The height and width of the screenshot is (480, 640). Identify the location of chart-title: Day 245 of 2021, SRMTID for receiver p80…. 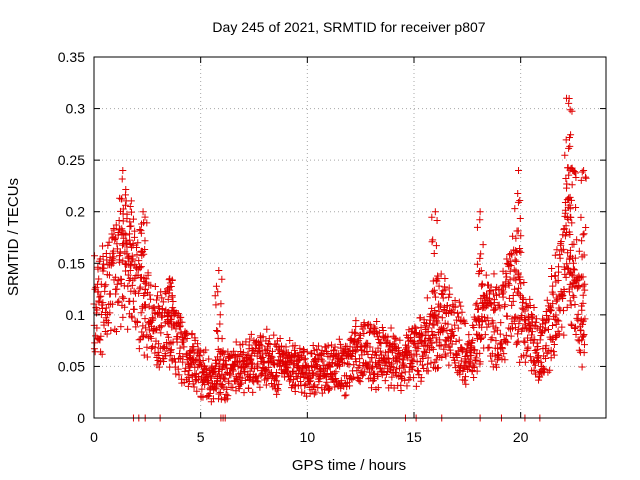
(348, 27).